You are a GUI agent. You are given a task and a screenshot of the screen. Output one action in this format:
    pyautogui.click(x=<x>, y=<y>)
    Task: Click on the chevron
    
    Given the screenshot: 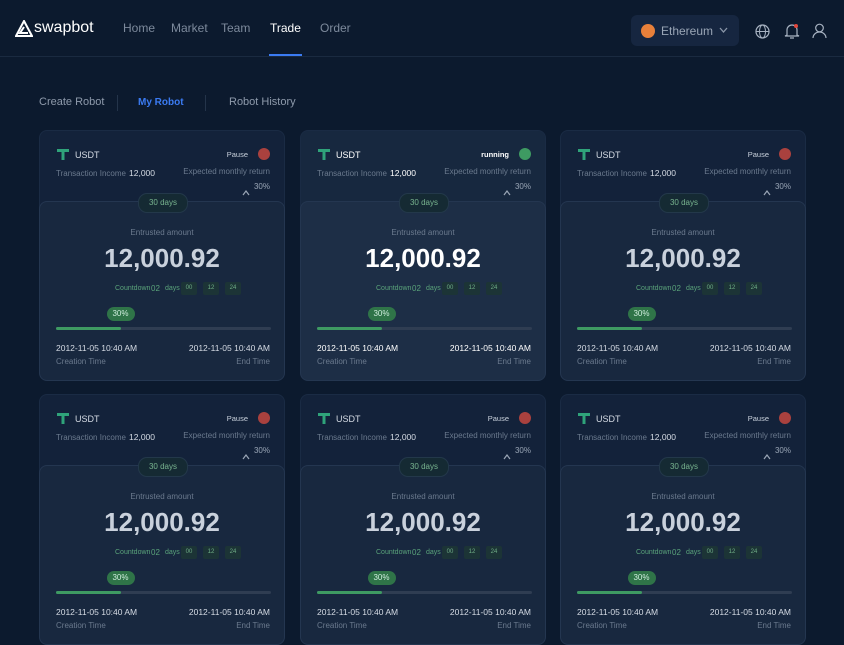 What is the action you would take?
    pyautogui.click(x=723, y=30)
    